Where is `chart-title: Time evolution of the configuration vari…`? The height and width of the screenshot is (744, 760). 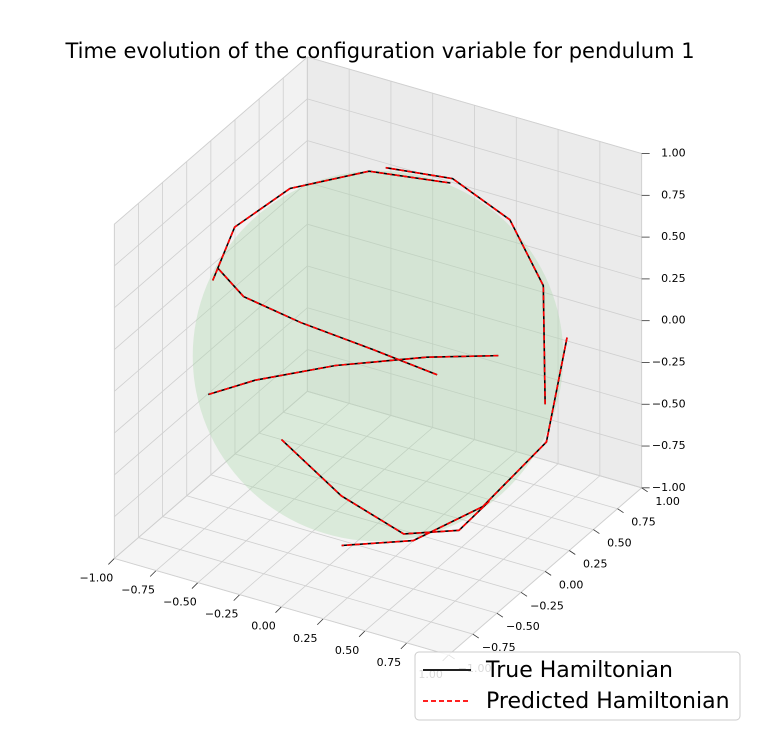 chart-title: Time evolution of the configuration vari… is located at coordinates (379, 51).